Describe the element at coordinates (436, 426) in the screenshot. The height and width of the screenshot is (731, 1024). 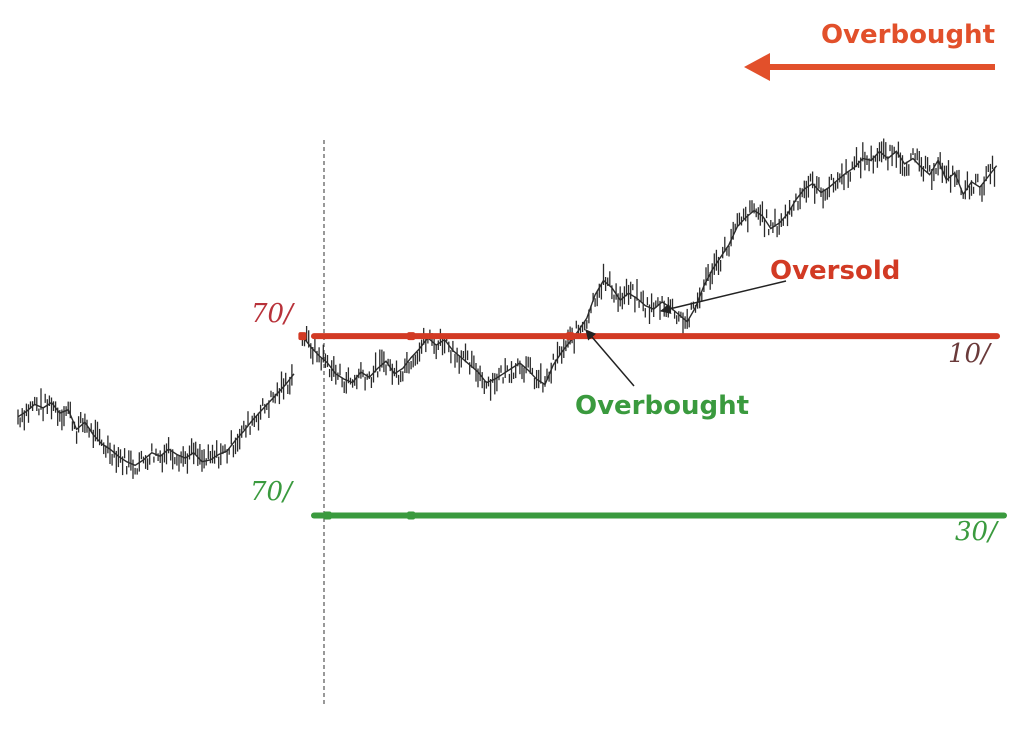
I see `touch-markers` at that location.